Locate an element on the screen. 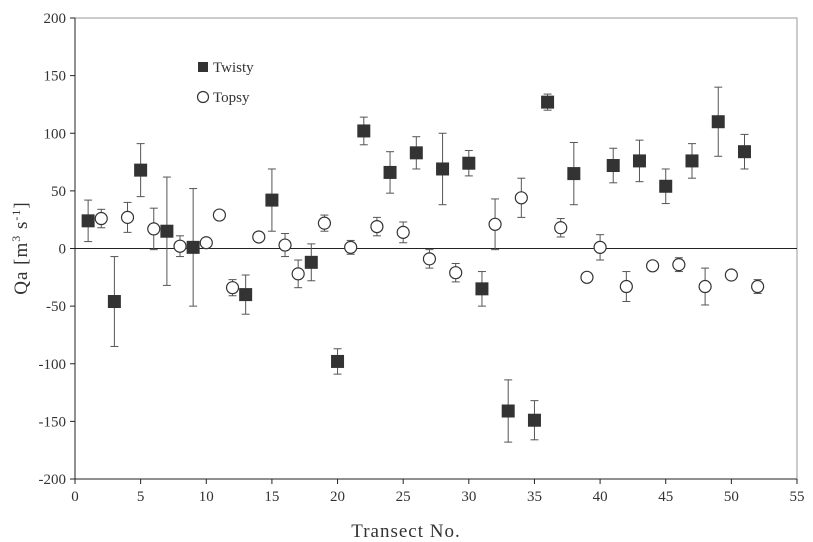 This screenshot has width=813, height=542. y-axis-title-sup2: -1 is located at coordinates (16, 215).